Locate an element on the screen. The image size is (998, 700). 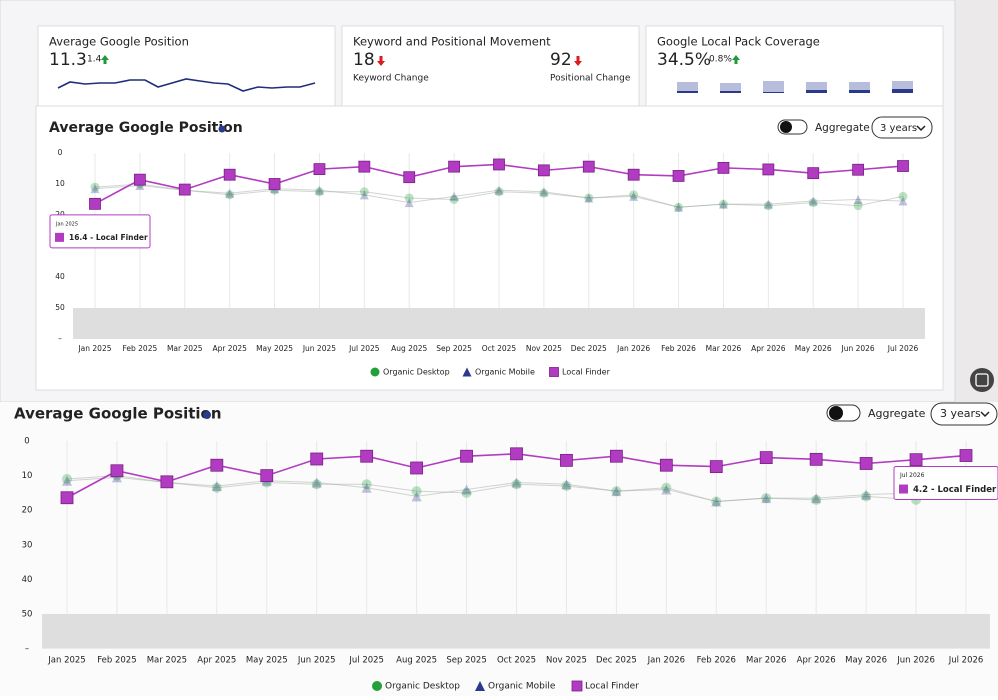
chevron is located at coordinates (985, 414).